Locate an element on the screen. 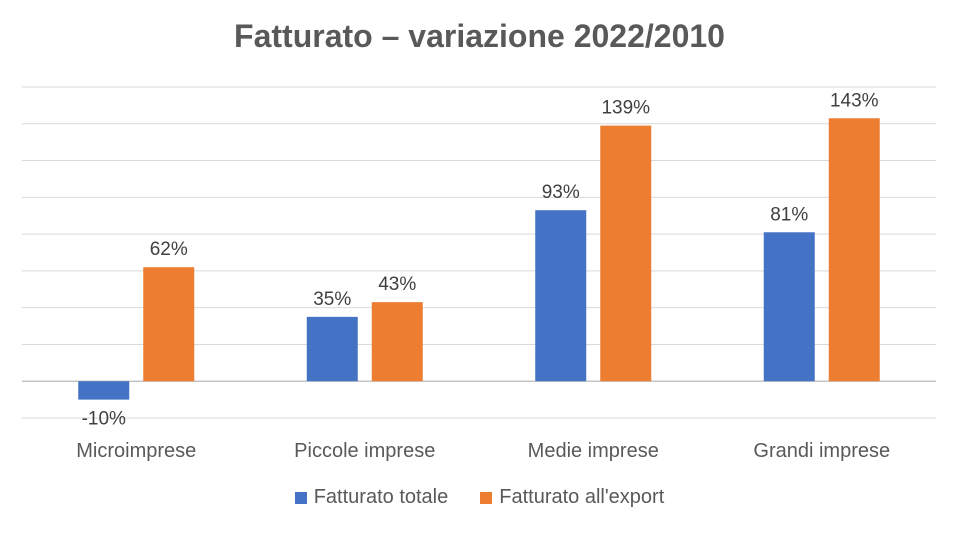 The width and height of the screenshot is (959, 533). legend-item-fatturato-export: Fatturato all'export is located at coordinates (572, 497).